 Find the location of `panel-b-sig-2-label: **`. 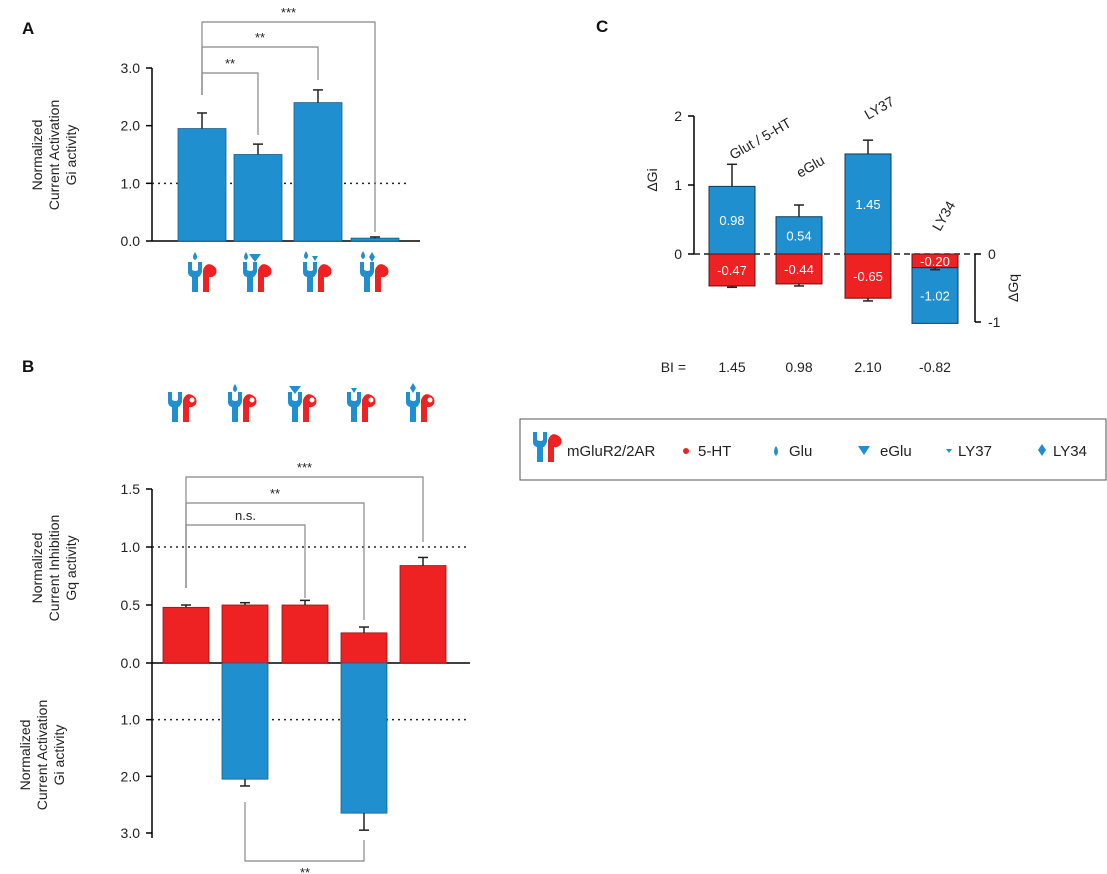

panel-b-sig-2-label: ** is located at coordinates (275, 493).